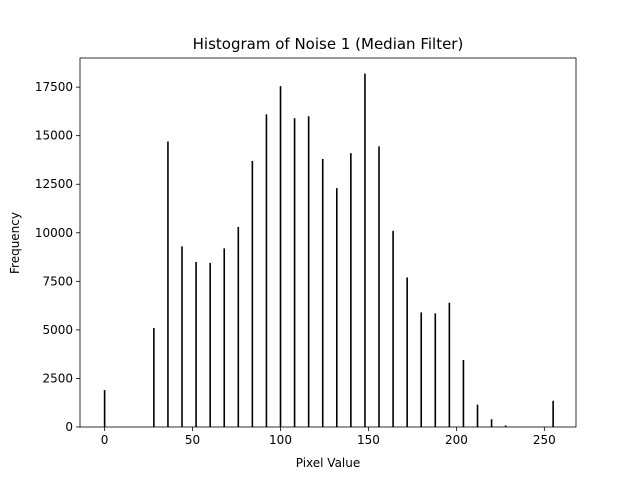 Image resolution: width=640 pixels, height=480 pixels. What do you see at coordinates (54, 184) in the screenshot?
I see `y-tick-label: 12500` at bounding box center [54, 184].